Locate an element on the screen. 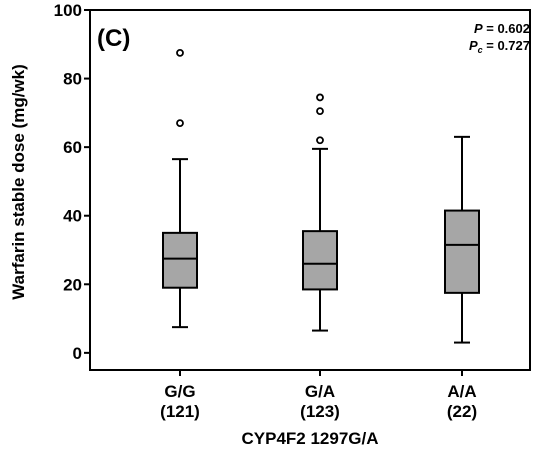 The height and width of the screenshot is (459, 538). y-tick-label: 40 is located at coordinates (72, 216).